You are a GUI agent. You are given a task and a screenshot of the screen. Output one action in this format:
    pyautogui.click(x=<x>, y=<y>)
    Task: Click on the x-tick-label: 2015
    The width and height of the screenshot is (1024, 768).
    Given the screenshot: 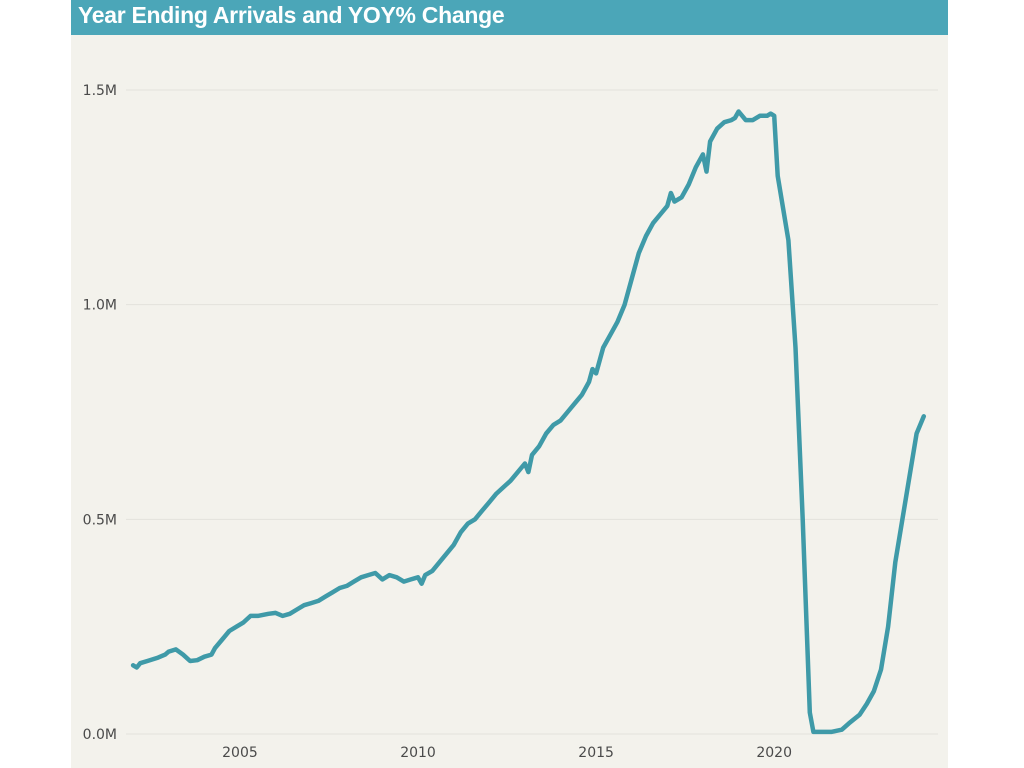 What is the action you would take?
    pyautogui.click(x=596, y=753)
    